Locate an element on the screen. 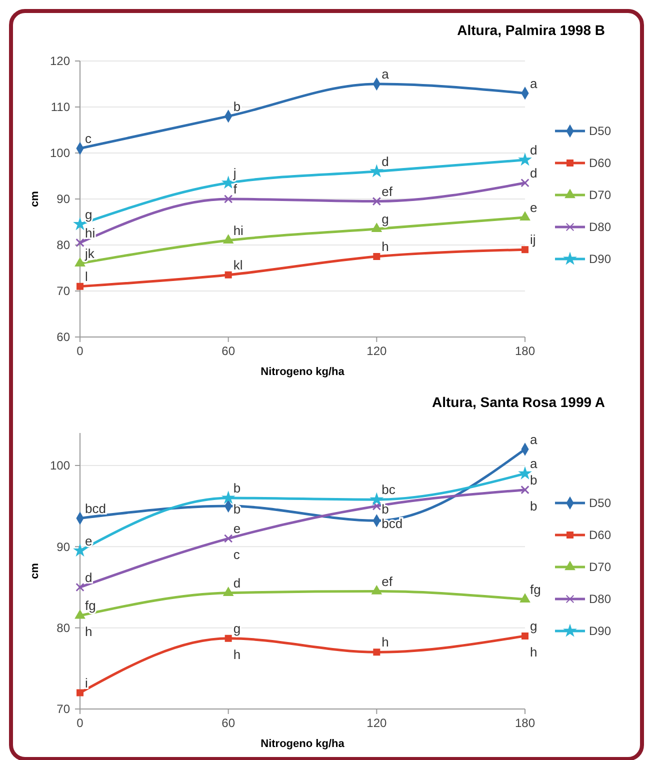  y-axis-title: cm is located at coordinates (35, 198).